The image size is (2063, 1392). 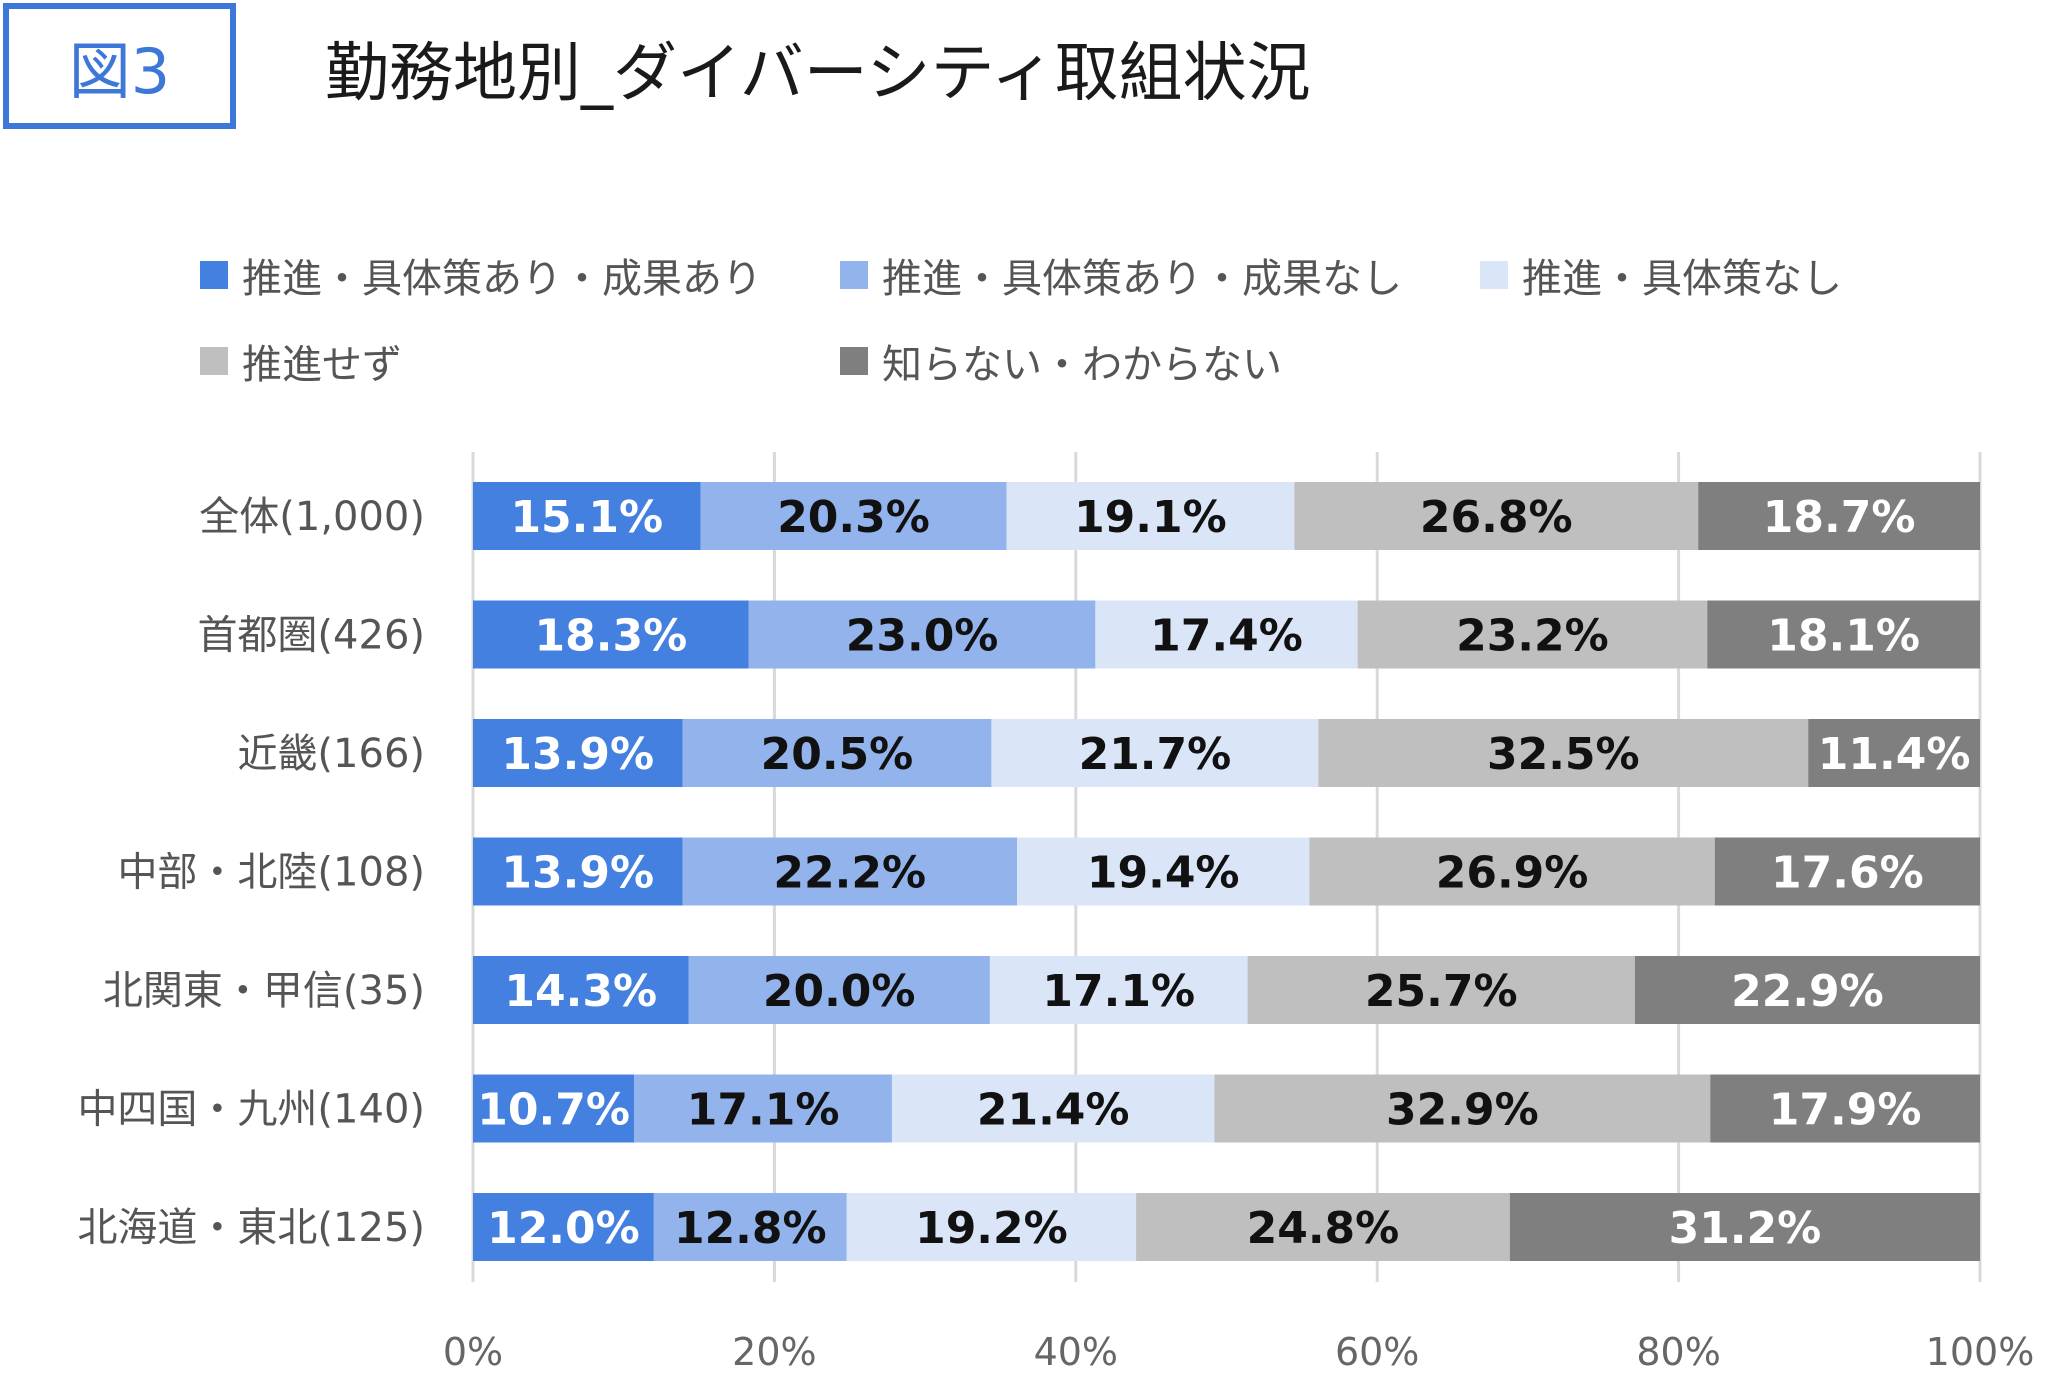 I want to click on data-label: 32.5%, so click(x=1563, y=754).